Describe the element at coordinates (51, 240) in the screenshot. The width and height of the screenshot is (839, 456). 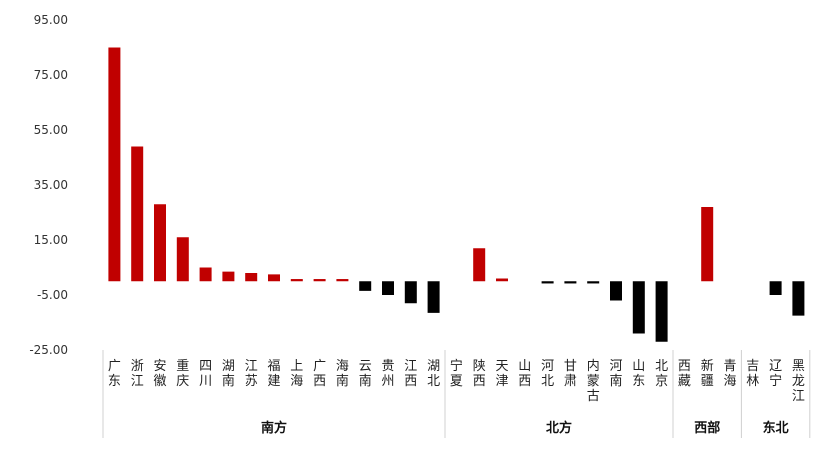
I see `y-tick-label: 15.00` at that location.